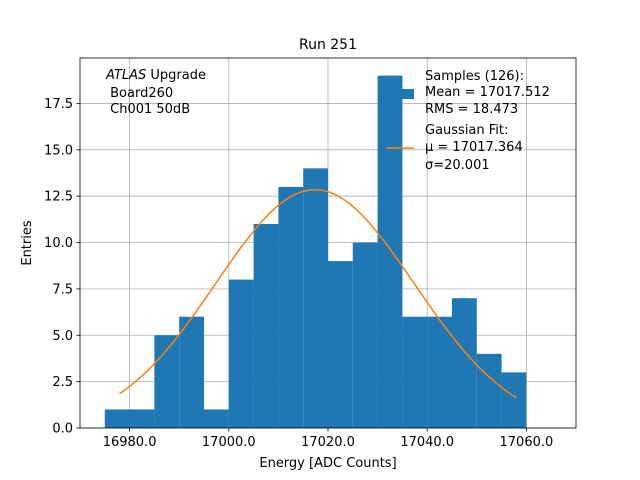 The image size is (640, 480). Describe the element at coordinates (328, 442) in the screenshot. I see `x-tick-label: 17020.0` at that location.